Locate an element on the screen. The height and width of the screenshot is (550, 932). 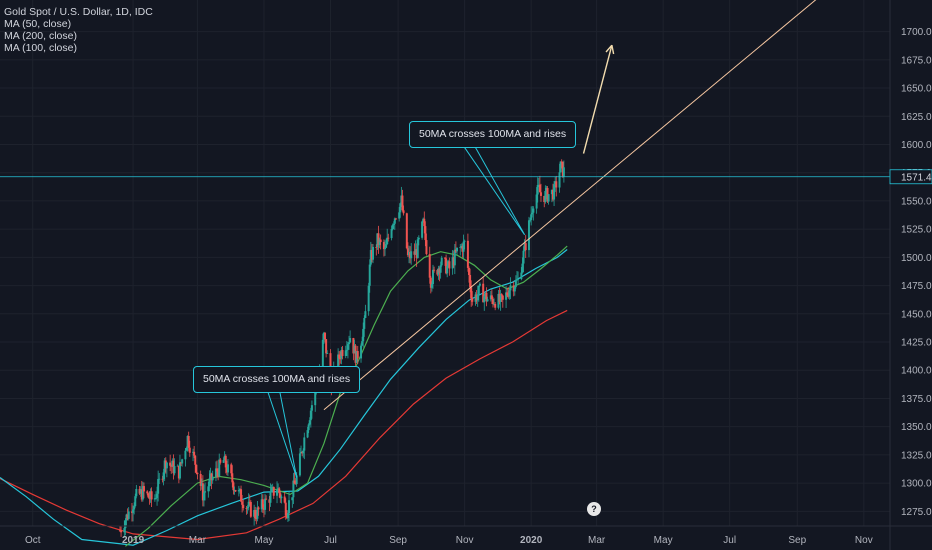
help-icon: ? is located at coordinates (594, 509).